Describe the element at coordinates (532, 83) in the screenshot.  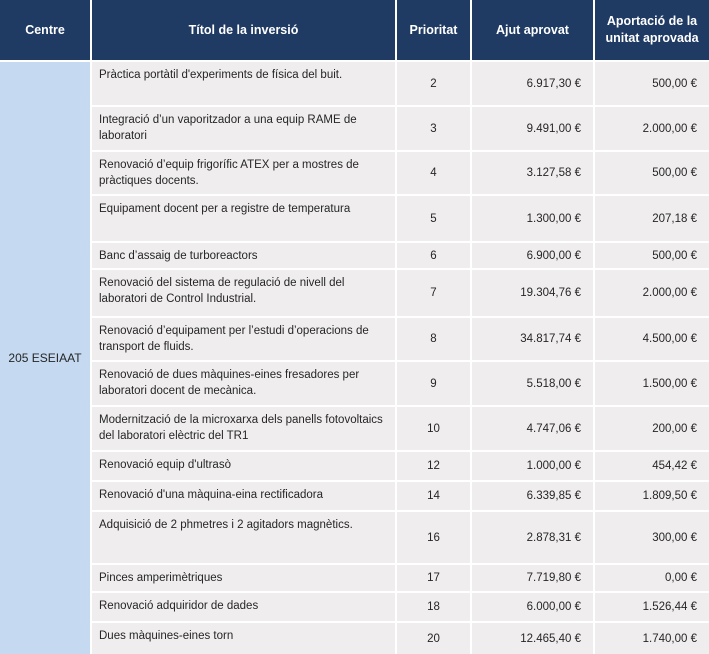
I see `grant-amount-cell: 6.917,30 €` at that location.